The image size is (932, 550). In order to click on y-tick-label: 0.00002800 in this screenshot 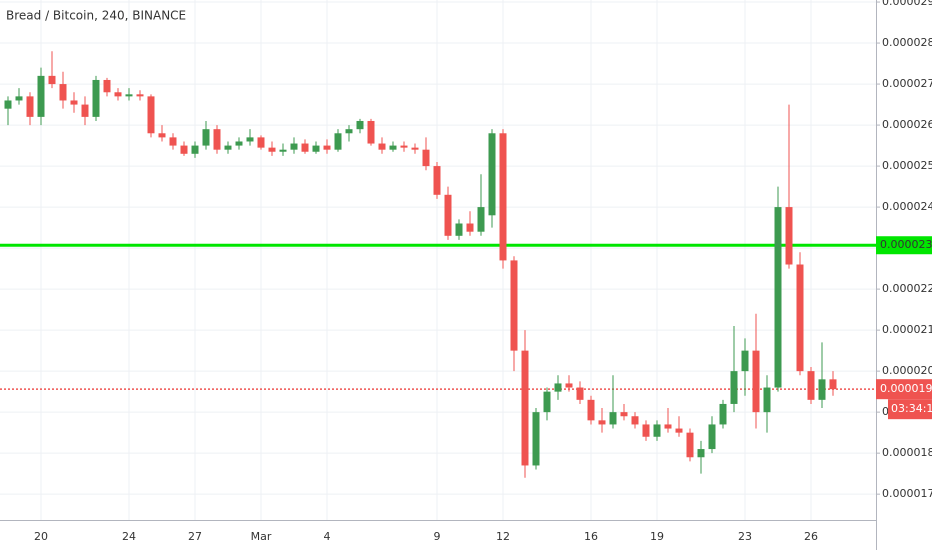, I will do `click(907, 42)`.